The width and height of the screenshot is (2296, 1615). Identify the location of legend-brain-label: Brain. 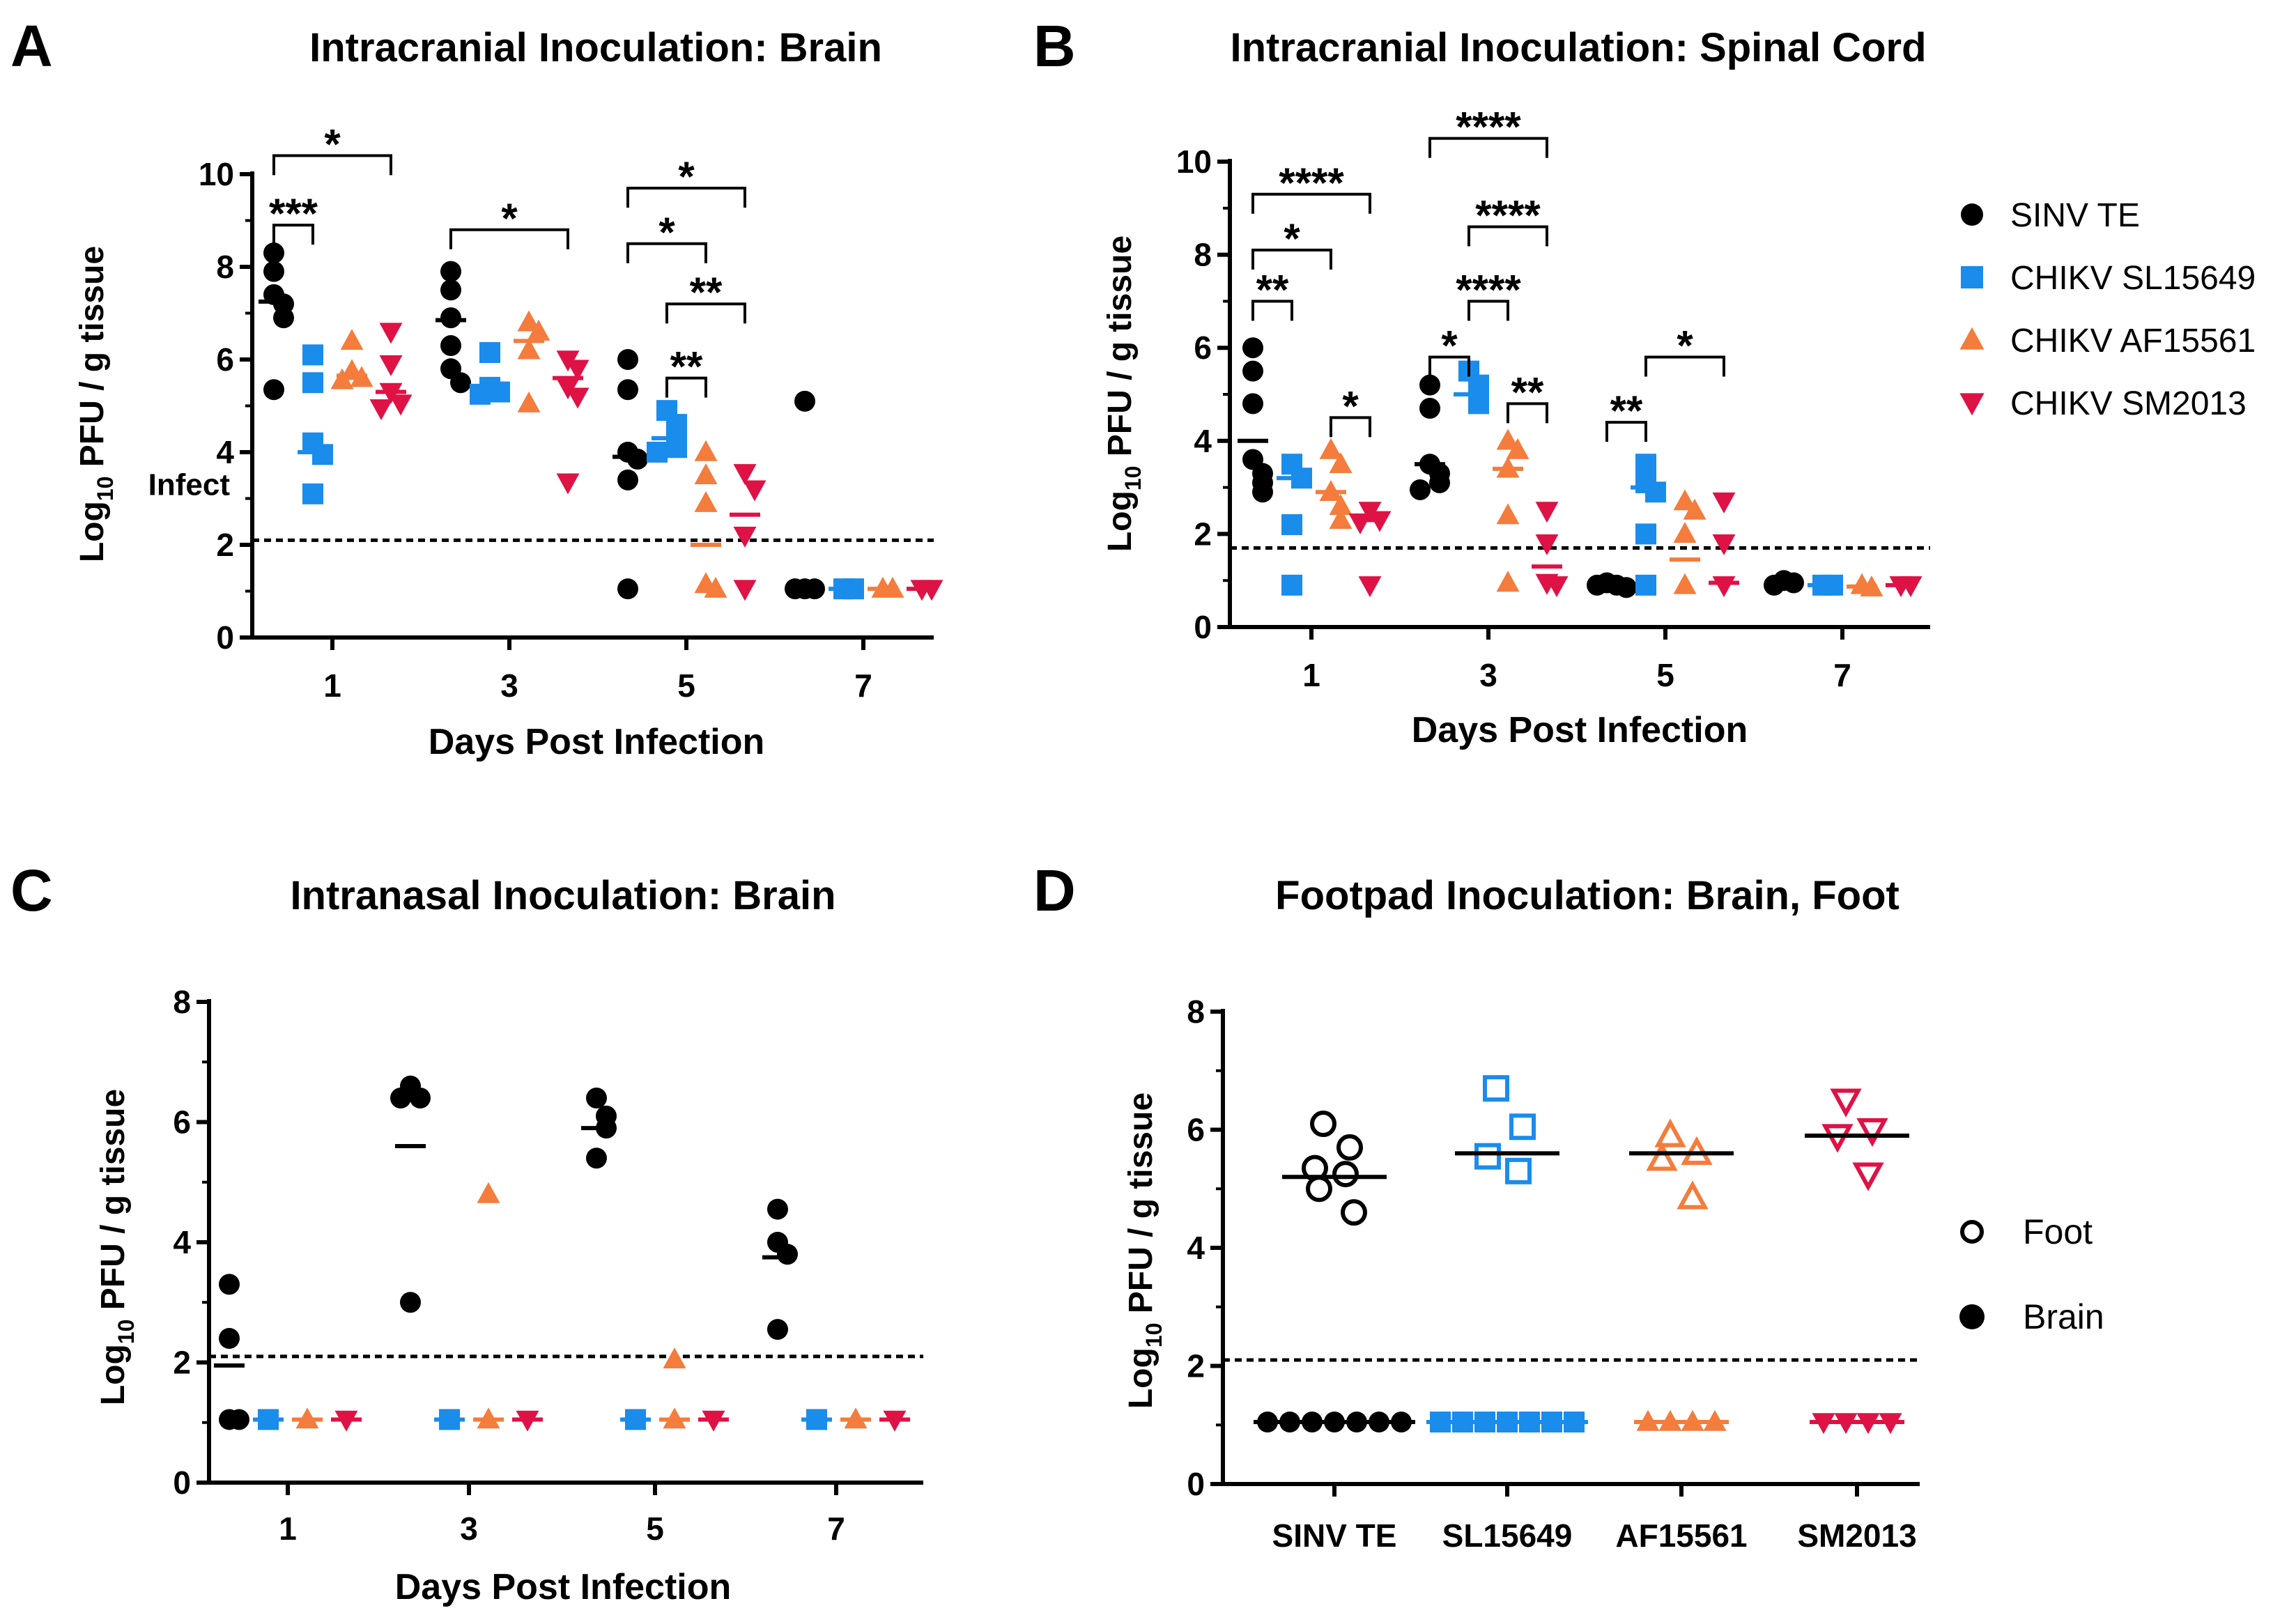
(2063, 1316).